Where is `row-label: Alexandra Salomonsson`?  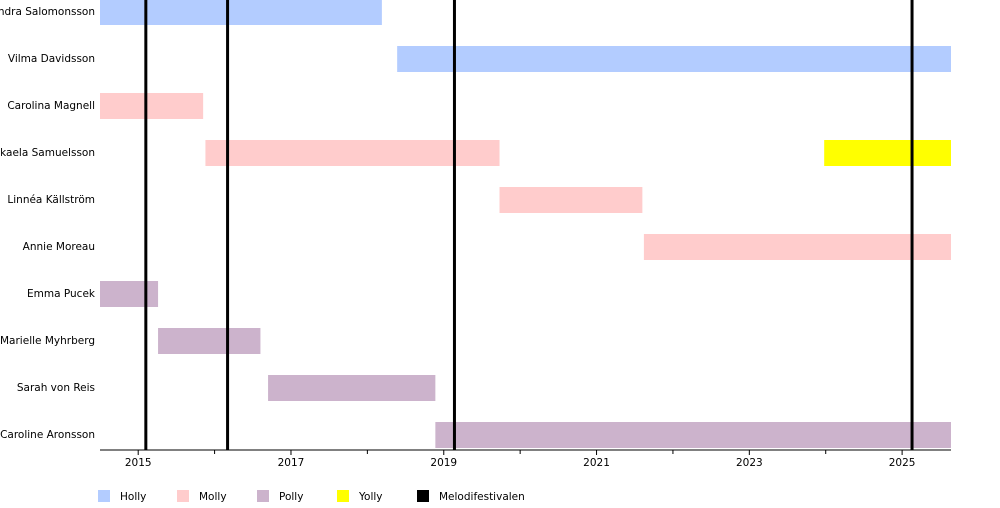
row-label: Alexandra Salomonsson is located at coordinates (47, 12).